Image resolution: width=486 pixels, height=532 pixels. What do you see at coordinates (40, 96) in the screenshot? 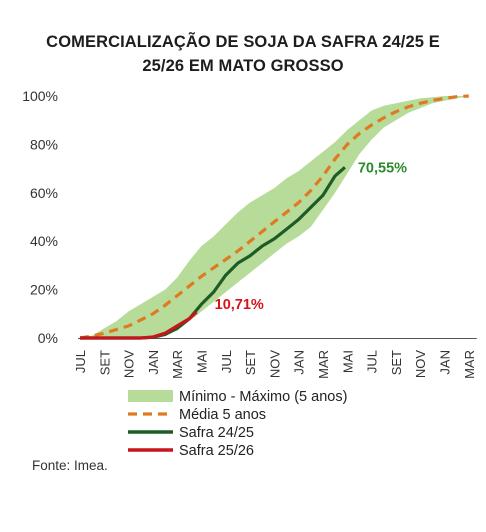
I see `y-tick-label: 100%` at bounding box center [40, 96].